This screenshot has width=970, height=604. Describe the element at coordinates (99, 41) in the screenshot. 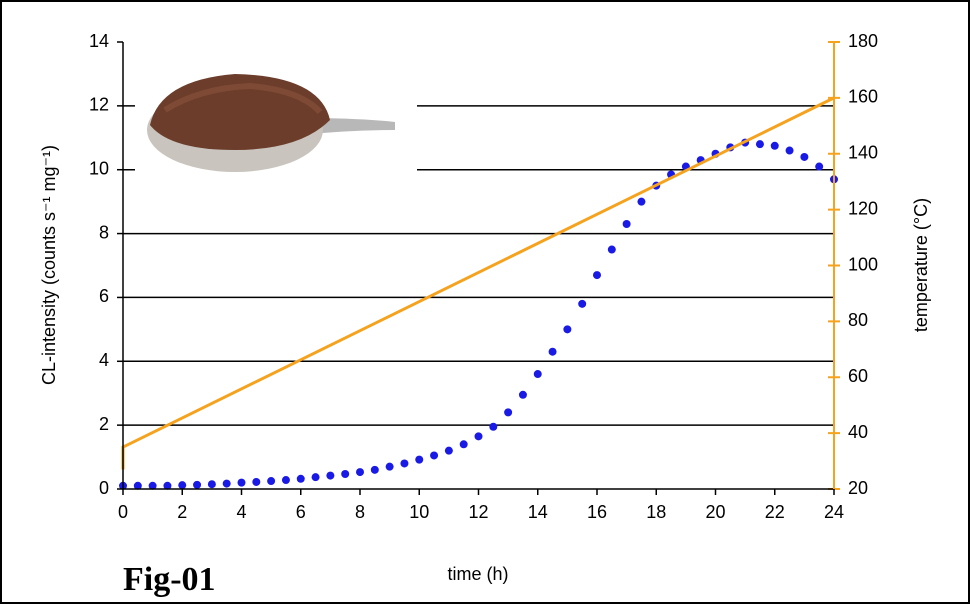

I see `y-tick-label: 14` at that location.